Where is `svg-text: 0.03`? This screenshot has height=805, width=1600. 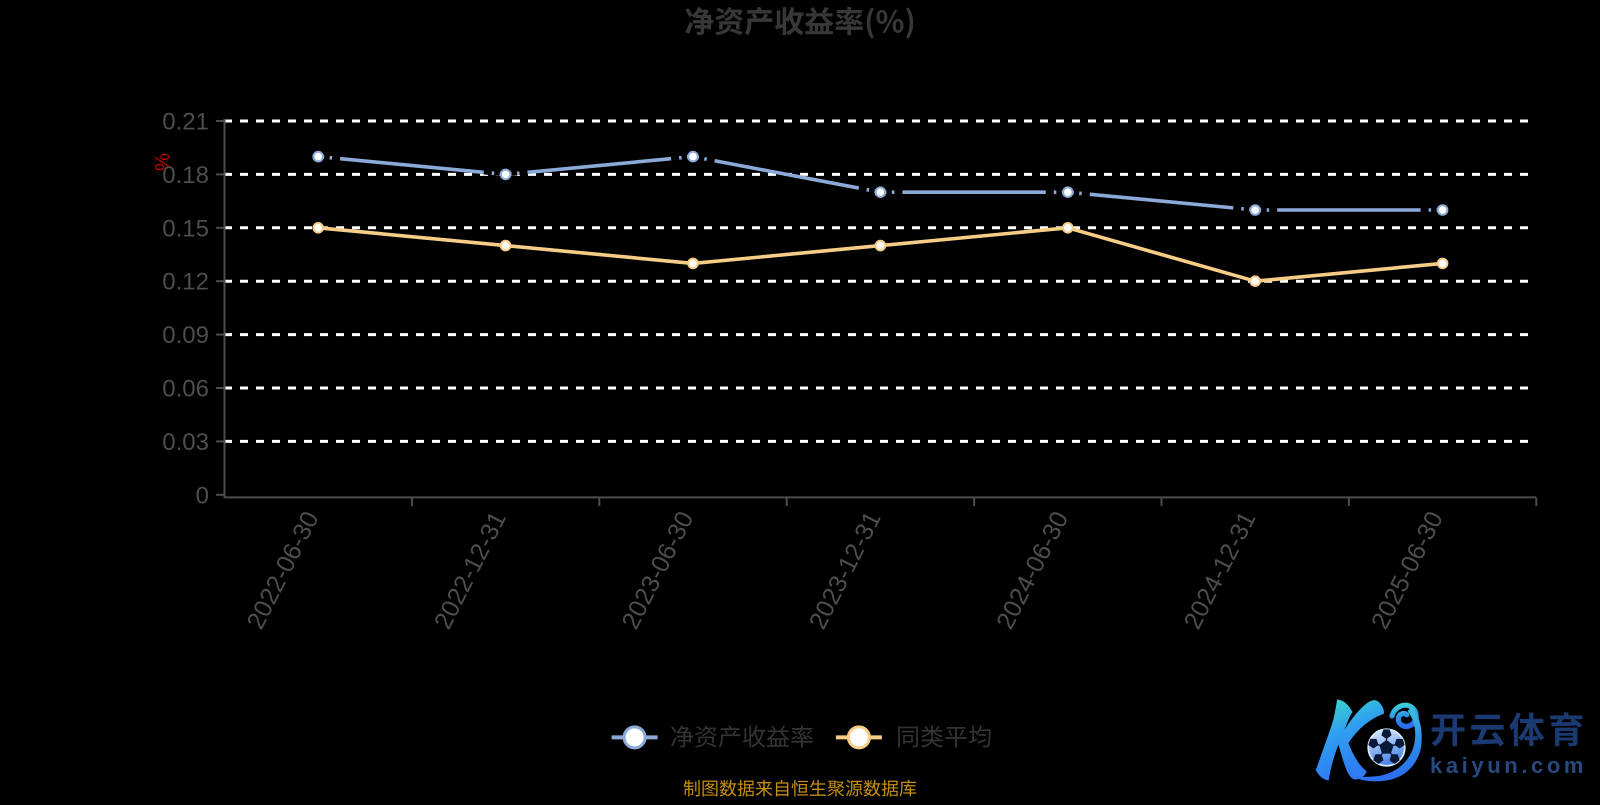 svg-text: 0.03 is located at coordinates (185, 442).